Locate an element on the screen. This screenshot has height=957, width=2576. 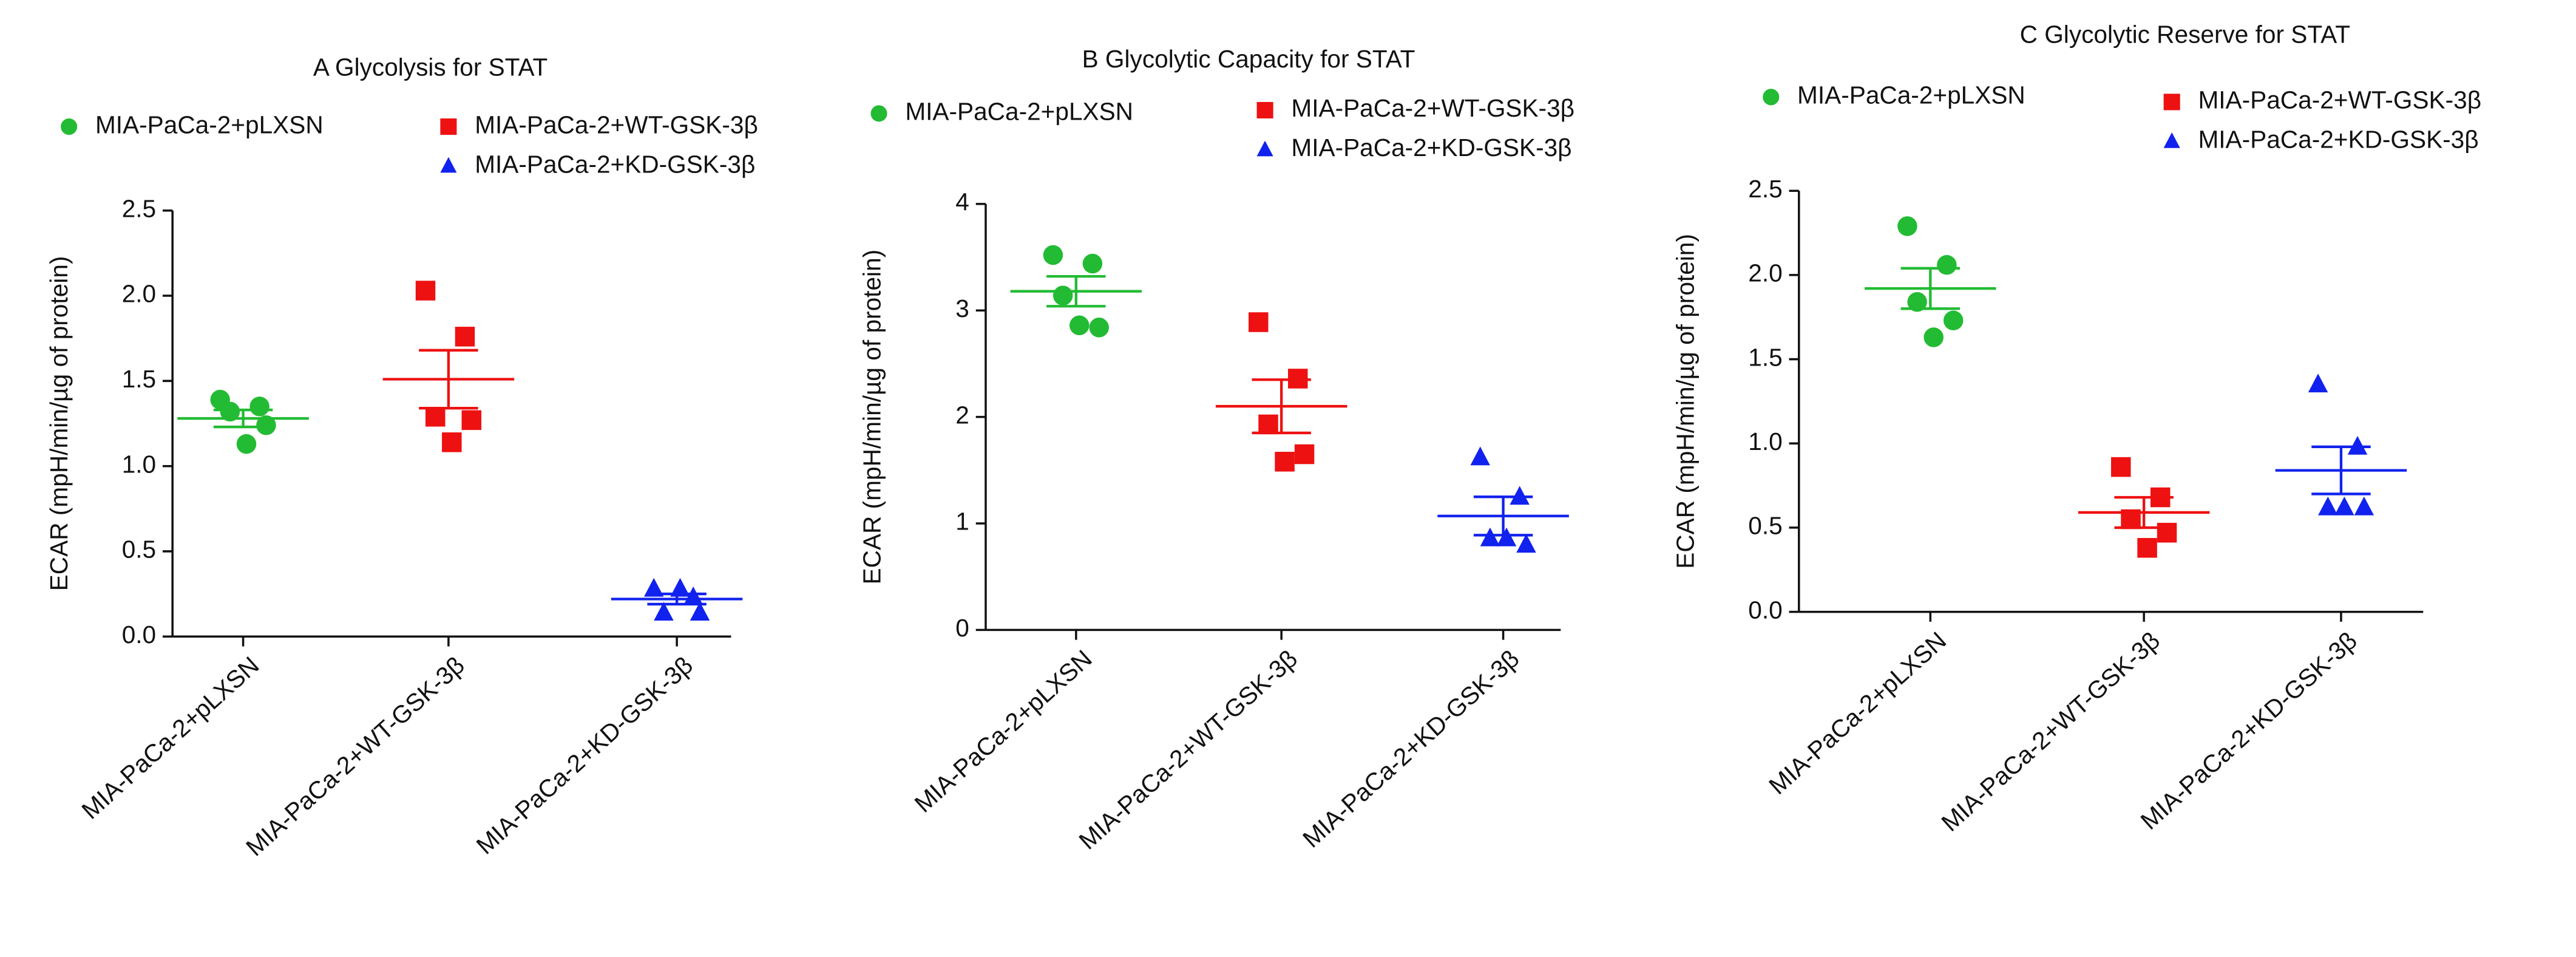
y-tick-label: 1 is located at coordinates (962, 522).